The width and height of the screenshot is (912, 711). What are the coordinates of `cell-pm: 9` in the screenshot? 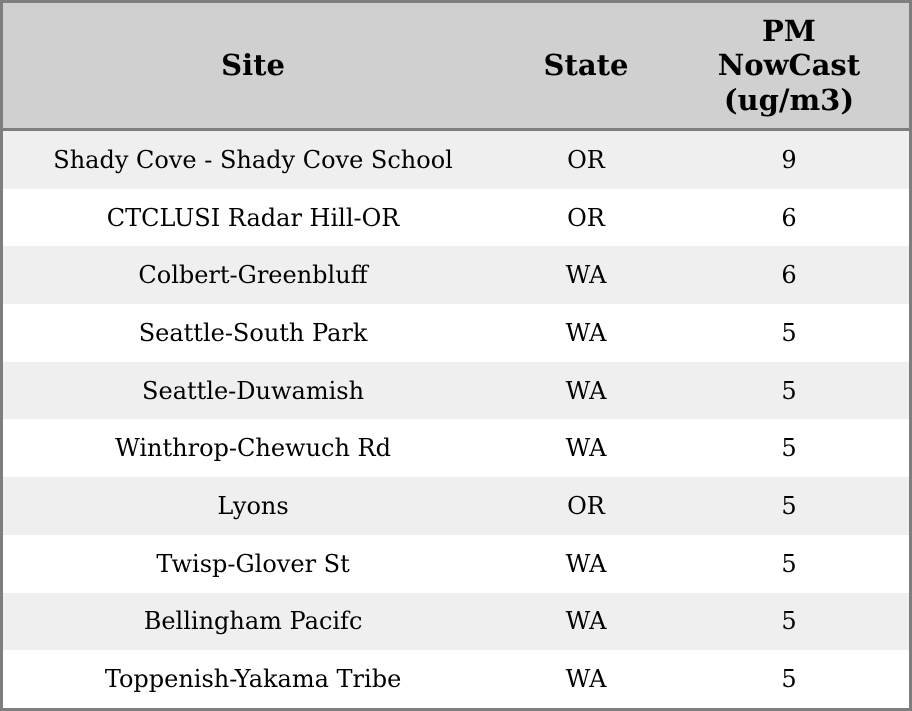 It's located at (789, 159).